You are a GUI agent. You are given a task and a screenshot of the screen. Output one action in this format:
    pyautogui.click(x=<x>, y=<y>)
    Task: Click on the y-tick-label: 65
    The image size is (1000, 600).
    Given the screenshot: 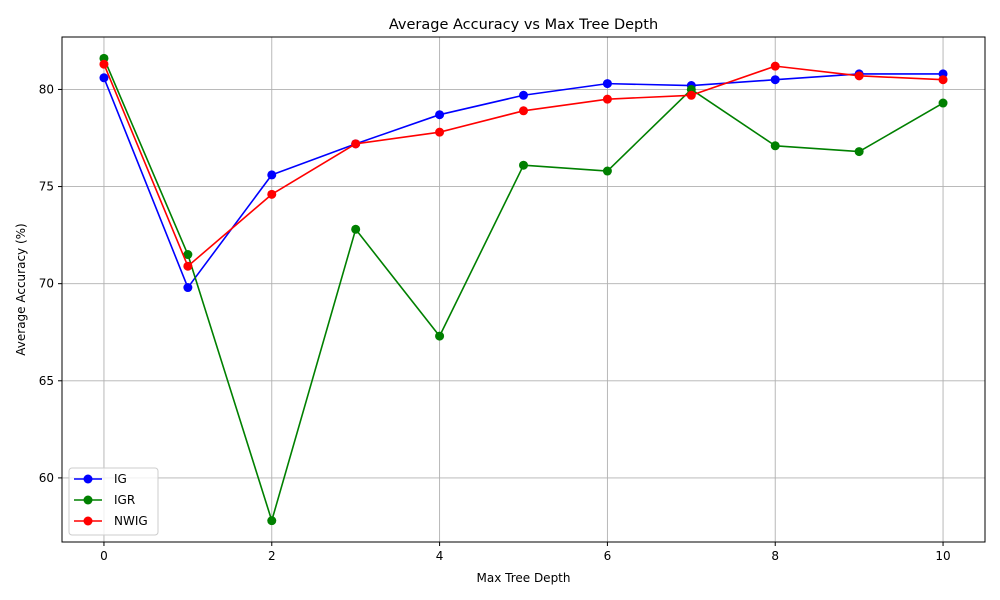 What is the action you would take?
    pyautogui.click(x=46, y=381)
    